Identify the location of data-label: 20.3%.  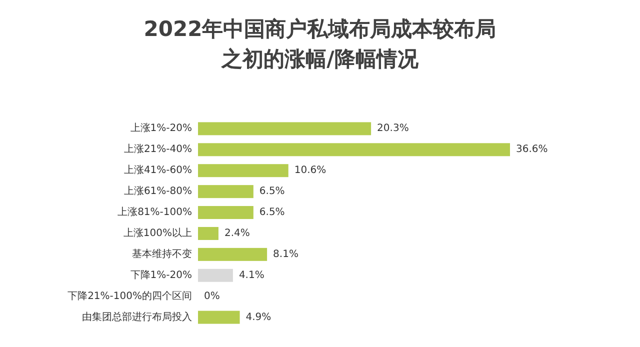
(393, 128).